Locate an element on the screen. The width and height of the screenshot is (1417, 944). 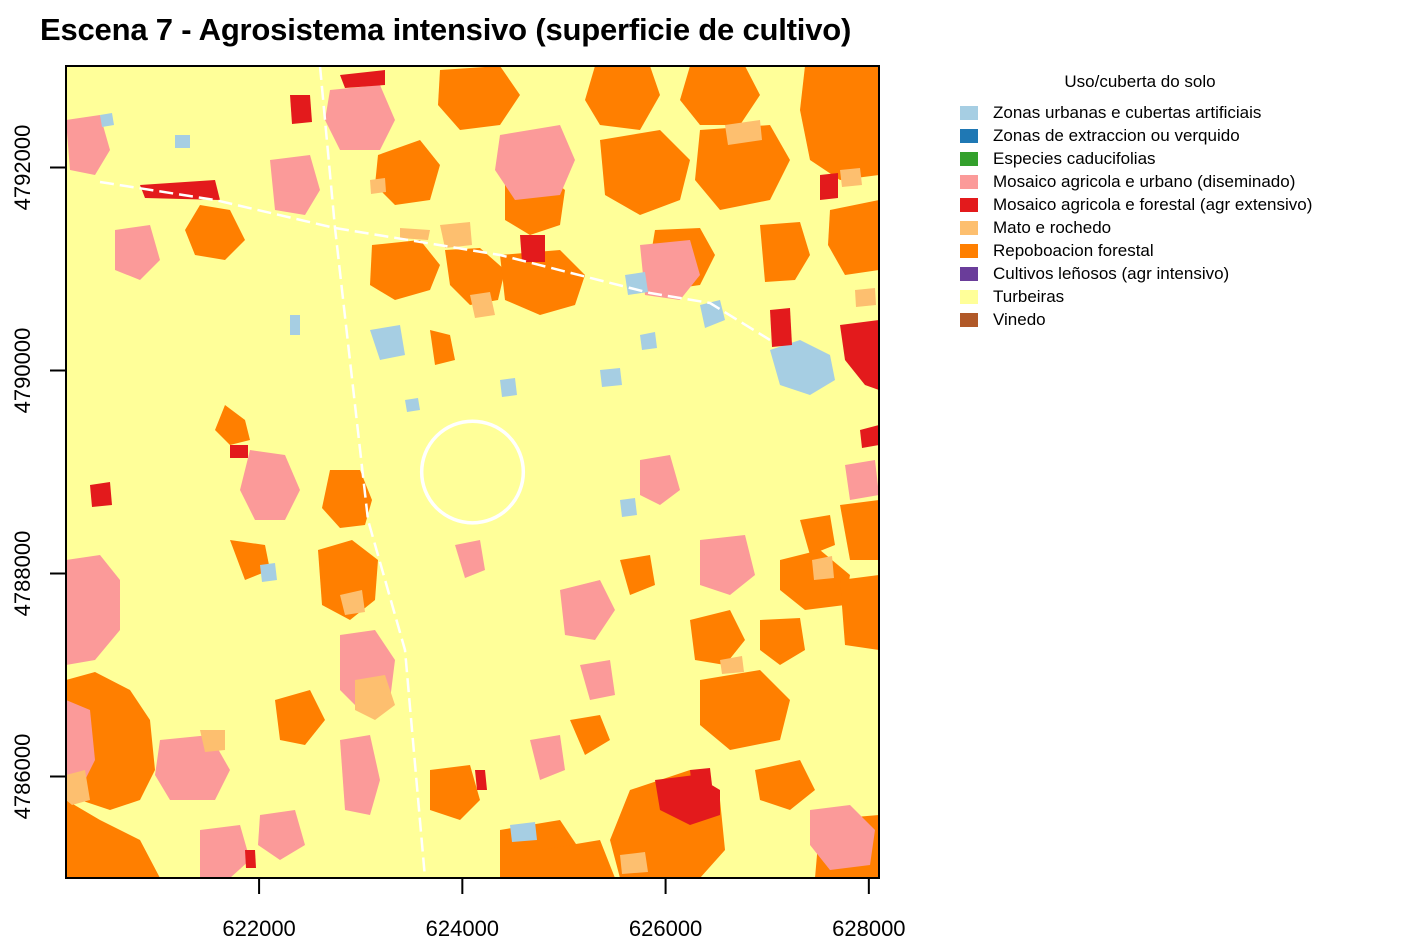
legend-label: Zonas urbanas e cubertas artificiais is located at coordinates (1127, 112).